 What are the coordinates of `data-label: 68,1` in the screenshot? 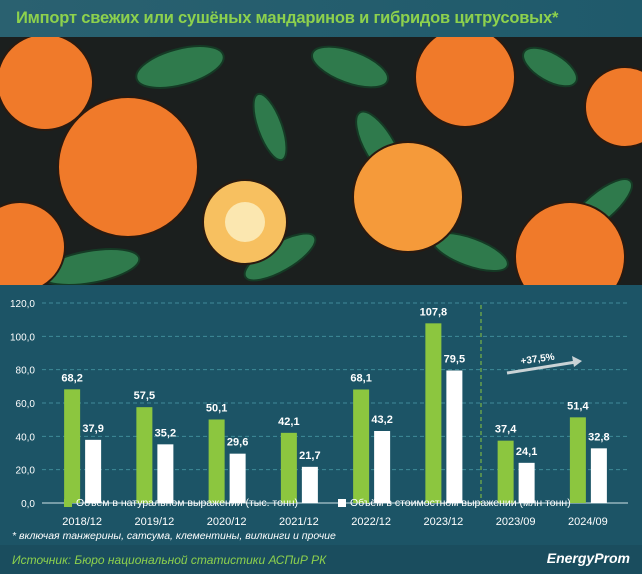 It's located at (360, 379).